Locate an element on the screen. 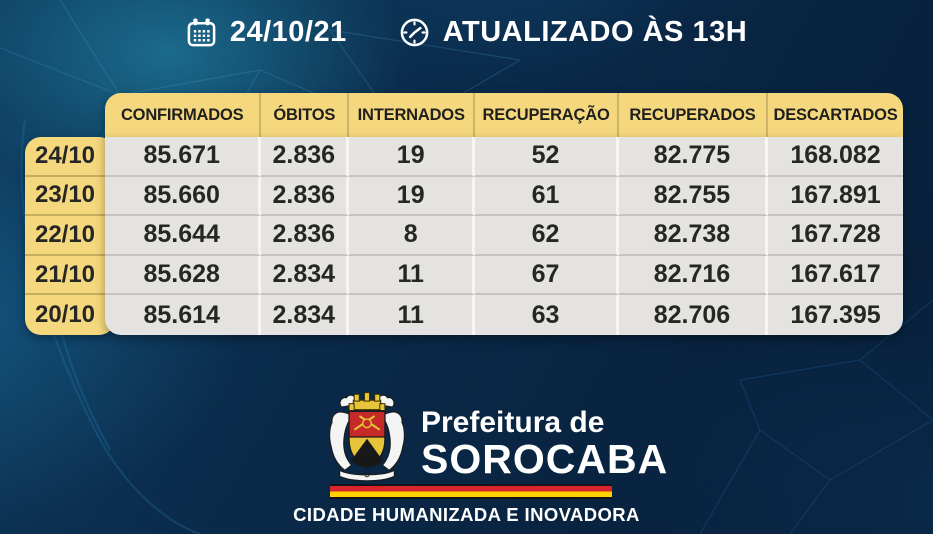 This screenshot has width=933, height=534. sorocaba-coat-of-arms-icon is located at coordinates (367, 437).